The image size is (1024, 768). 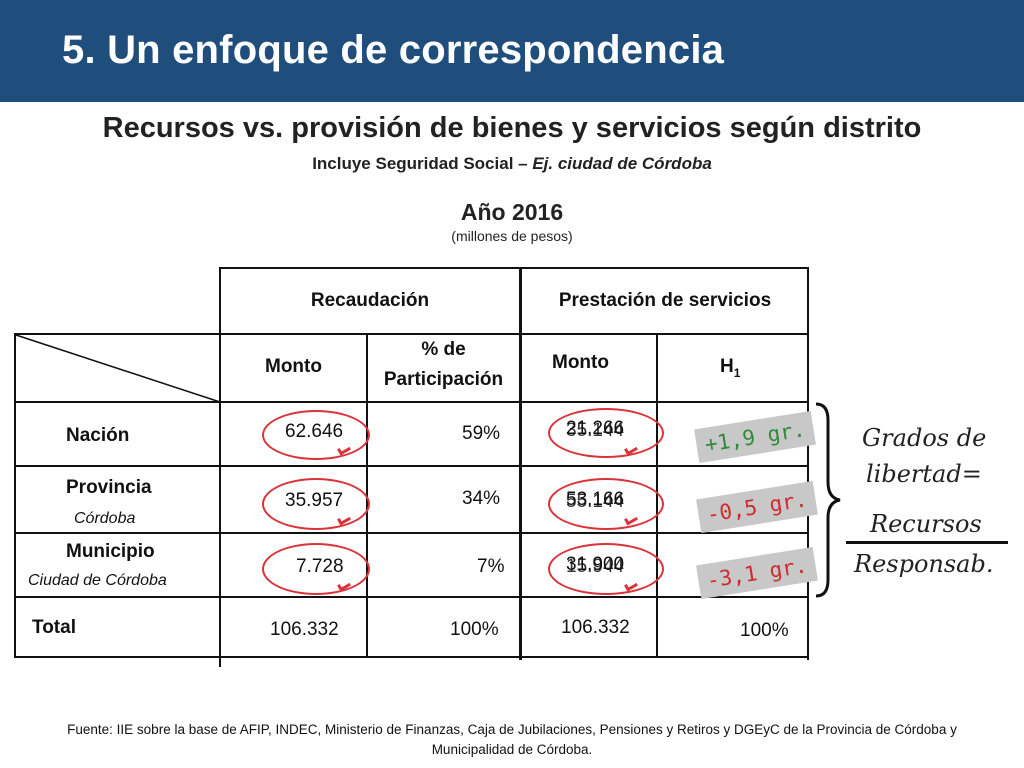 I want to click on col-pct-line2: Participación, so click(x=443, y=379).